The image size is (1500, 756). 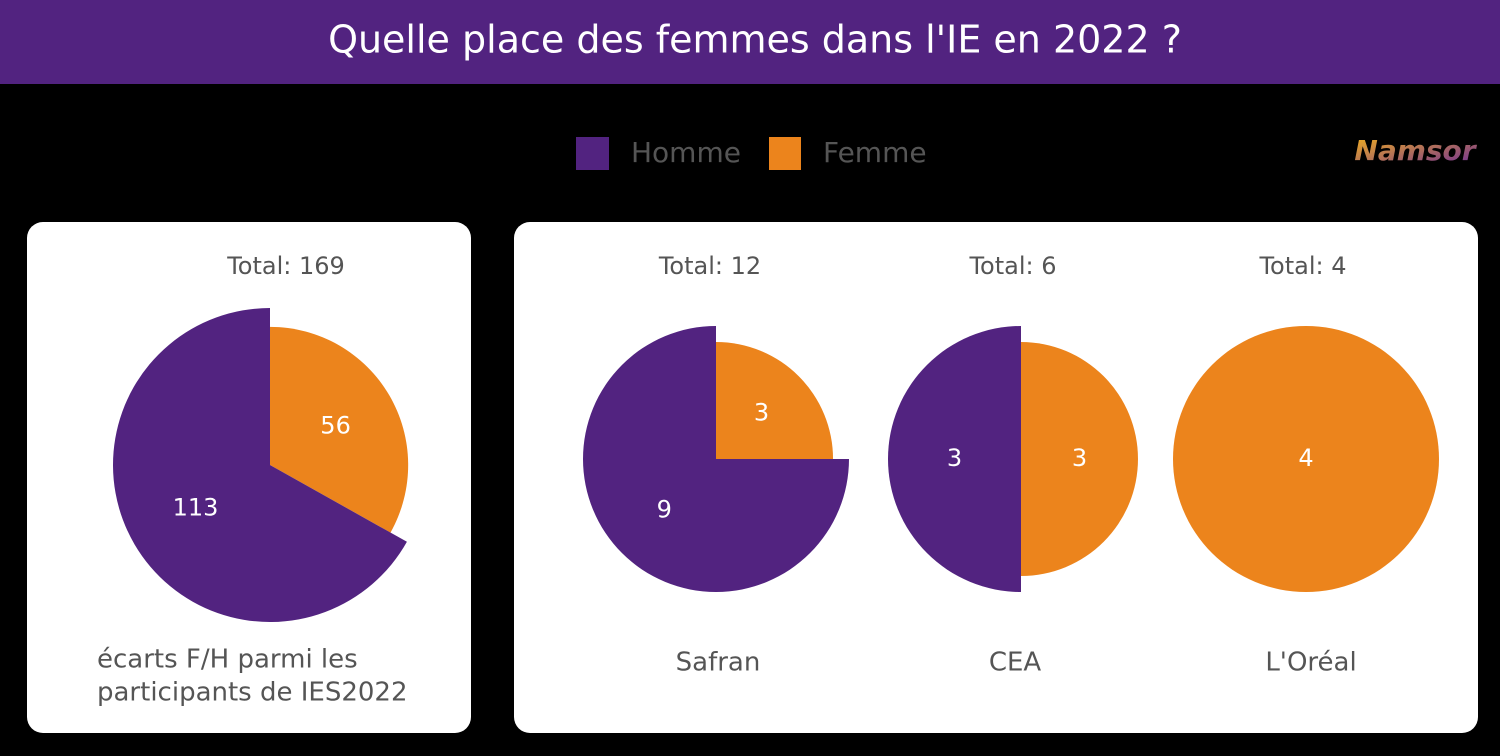 I want to click on pie-value-label: 9, so click(x=664, y=510).